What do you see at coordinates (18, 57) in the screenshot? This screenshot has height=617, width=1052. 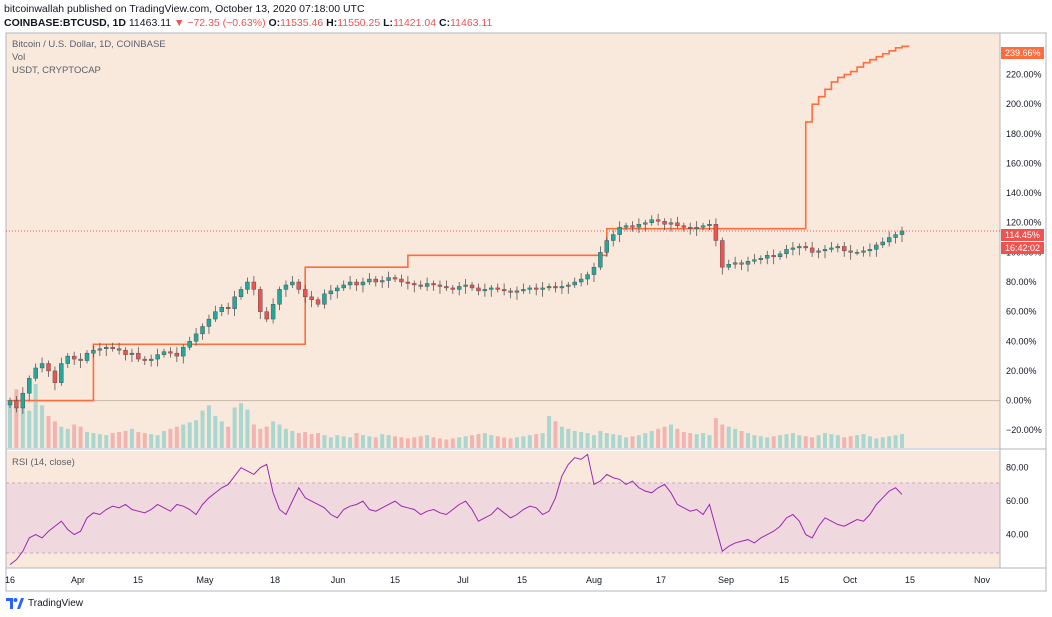 I see `legend-line-2: Vol` at bounding box center [18, 57].